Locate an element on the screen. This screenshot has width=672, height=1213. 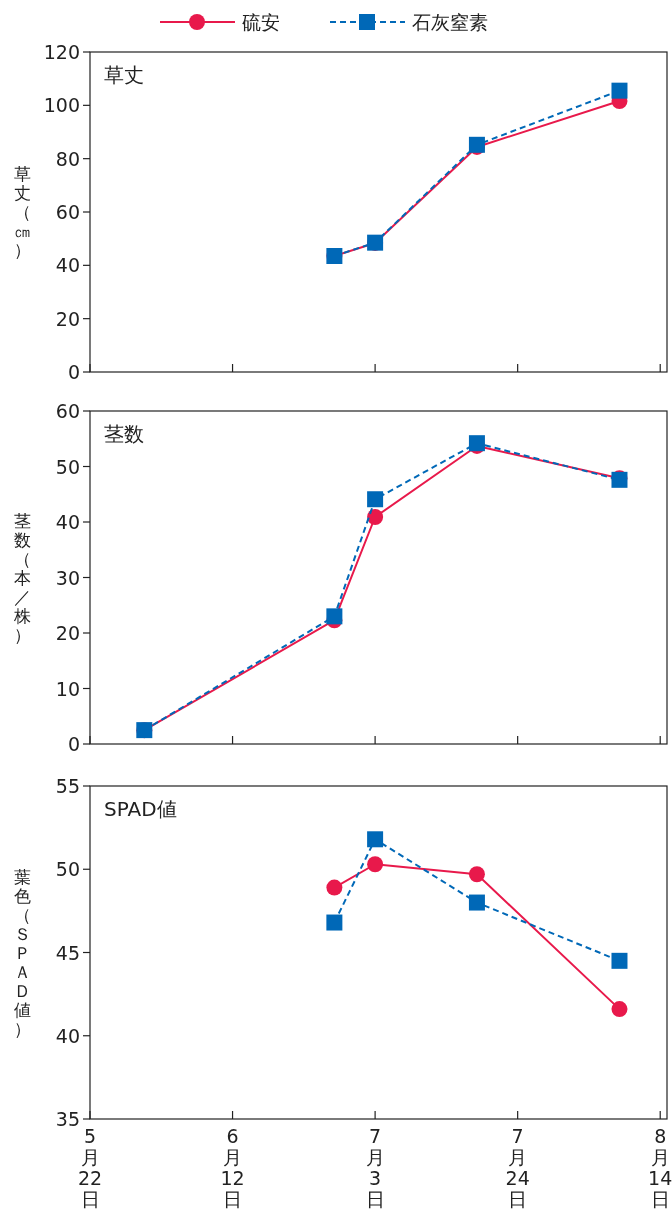
x-tick-label: 7月3日 is located at coordinates (375, 1167).